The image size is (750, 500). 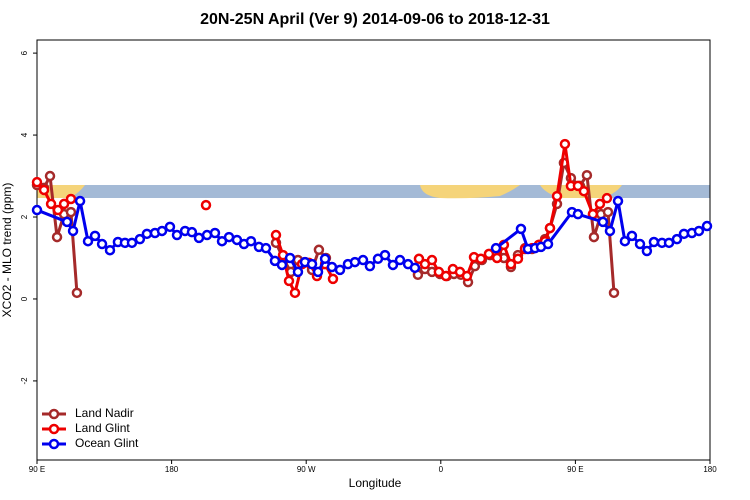 What do you see at coordinates (107, 443) in the screenshot?
I see `legend-label: Ocean Glint` at bounding box center [107, 443].